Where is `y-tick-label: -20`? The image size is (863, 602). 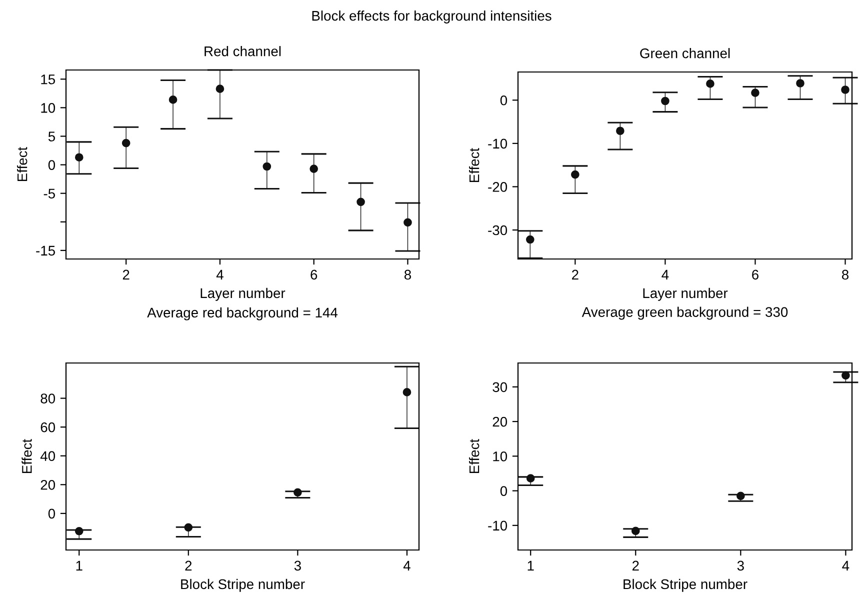
y-tick-label: -20 is located at coordinates (498, 187).